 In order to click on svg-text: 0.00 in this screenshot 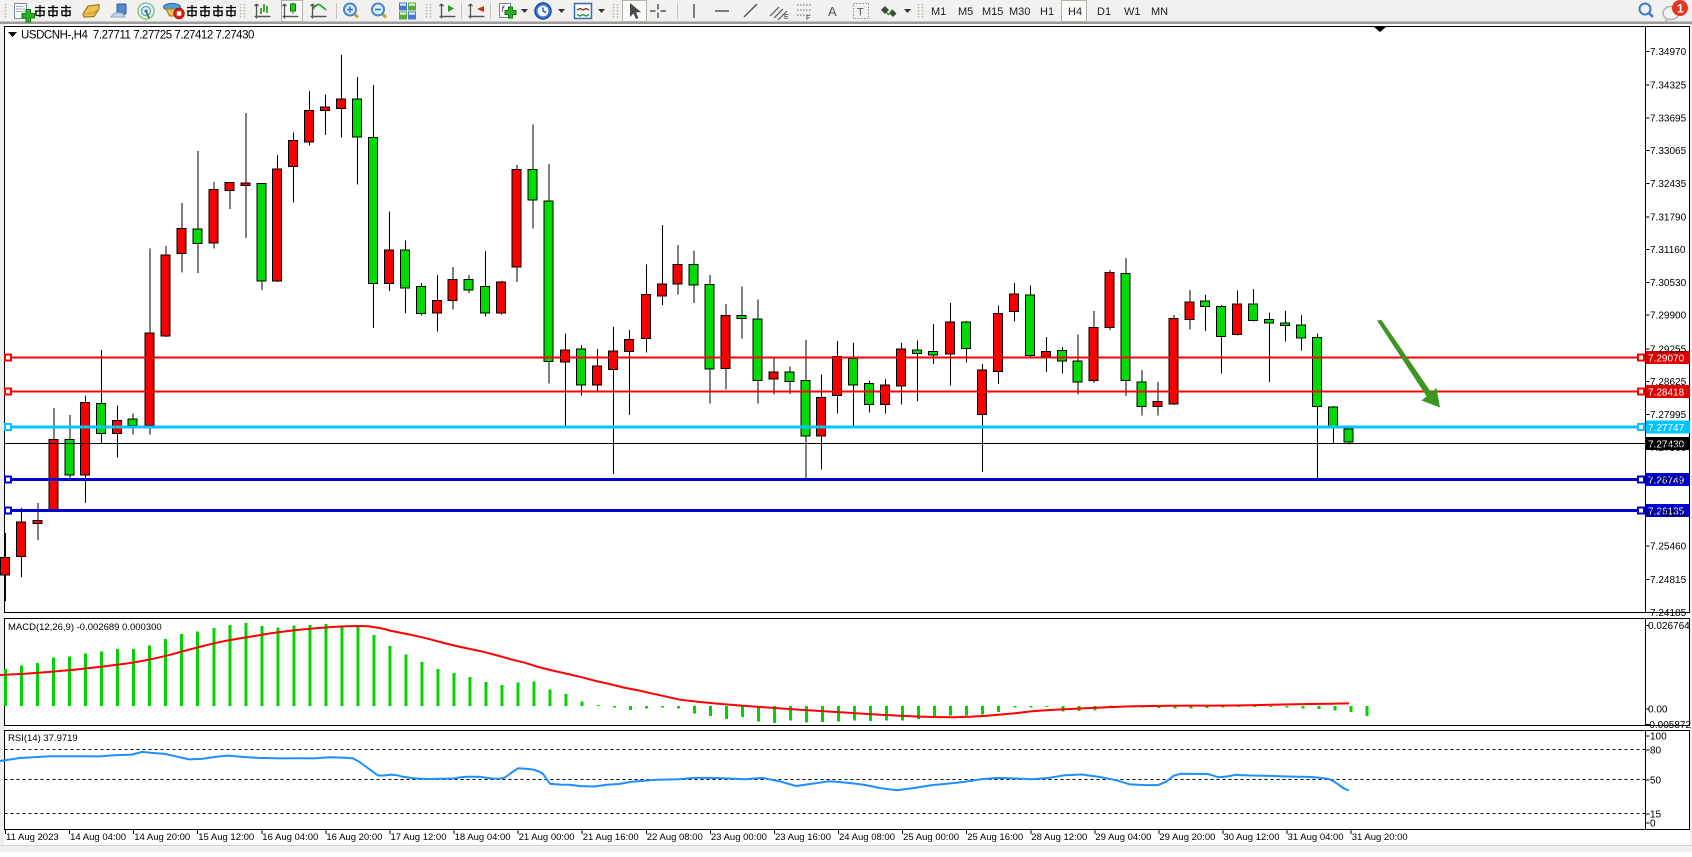, I will do `click(1658, 710)`.